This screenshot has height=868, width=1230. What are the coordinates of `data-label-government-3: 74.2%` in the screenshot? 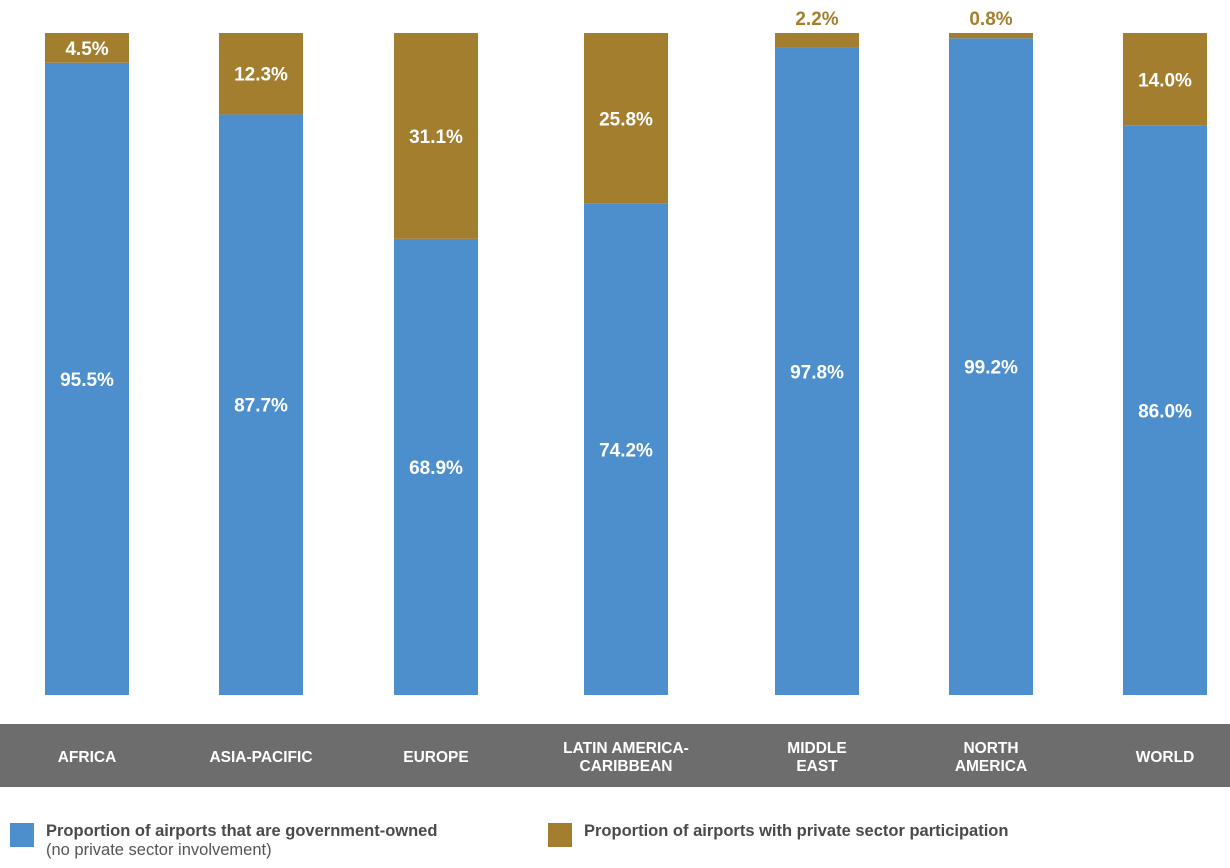 It's located at (626, 450).